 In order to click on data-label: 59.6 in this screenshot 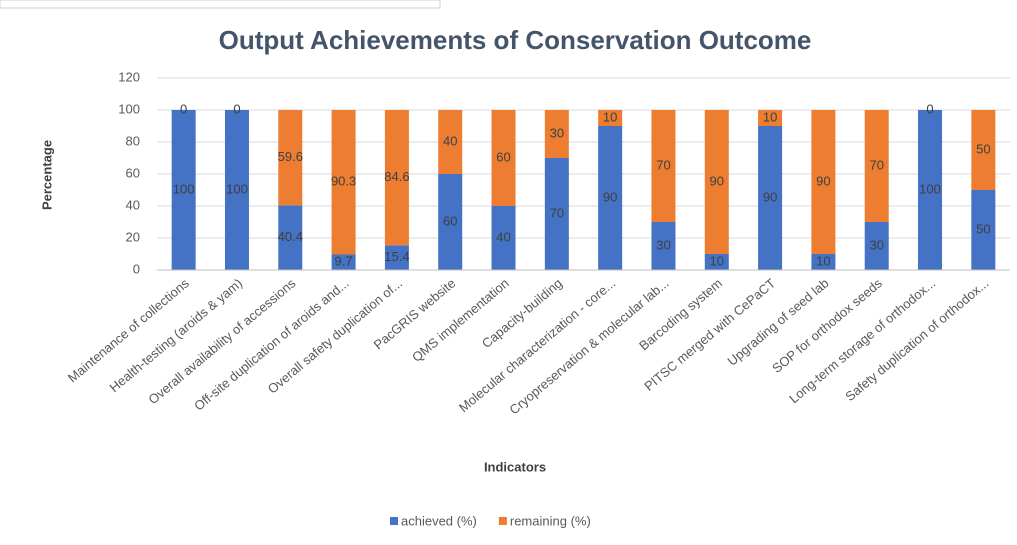, I will do `click(290, 156)`.